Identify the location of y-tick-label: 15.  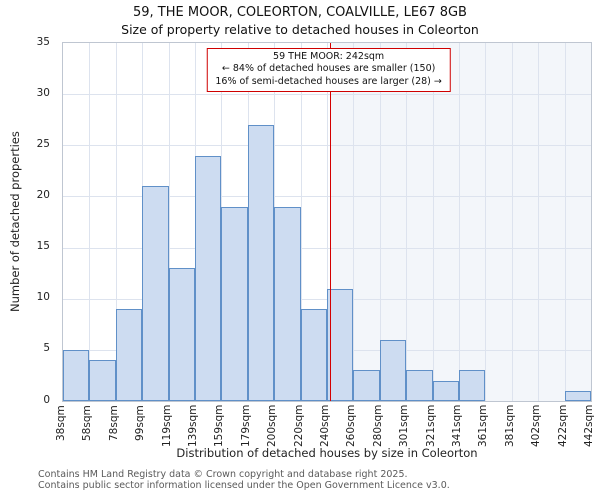
(43, 246).